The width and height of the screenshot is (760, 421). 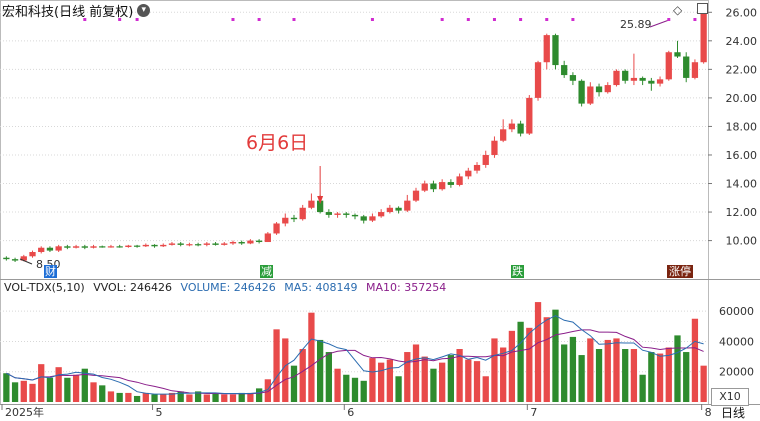 I want to click on time-tick-label: 5, so click(x=159, y=412).